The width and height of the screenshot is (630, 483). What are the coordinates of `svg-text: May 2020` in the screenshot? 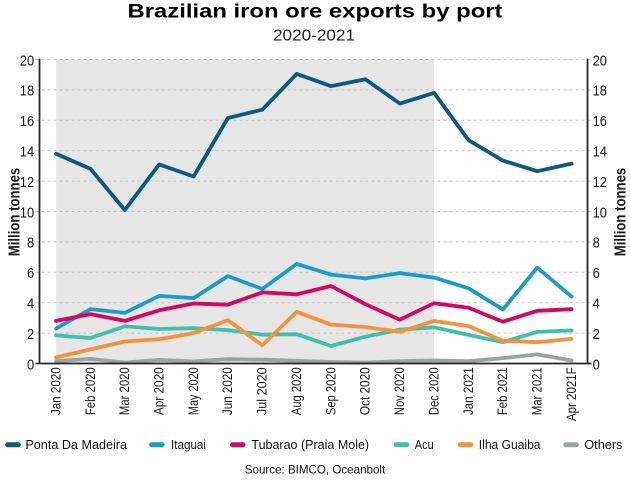 It's located at (193, 391).